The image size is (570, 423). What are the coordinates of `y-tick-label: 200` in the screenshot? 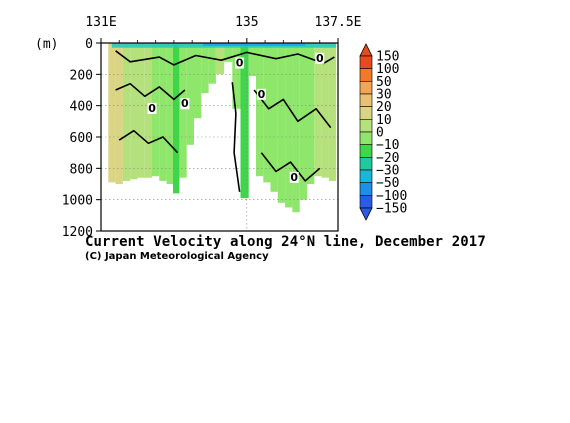 It's located at (81, 75).